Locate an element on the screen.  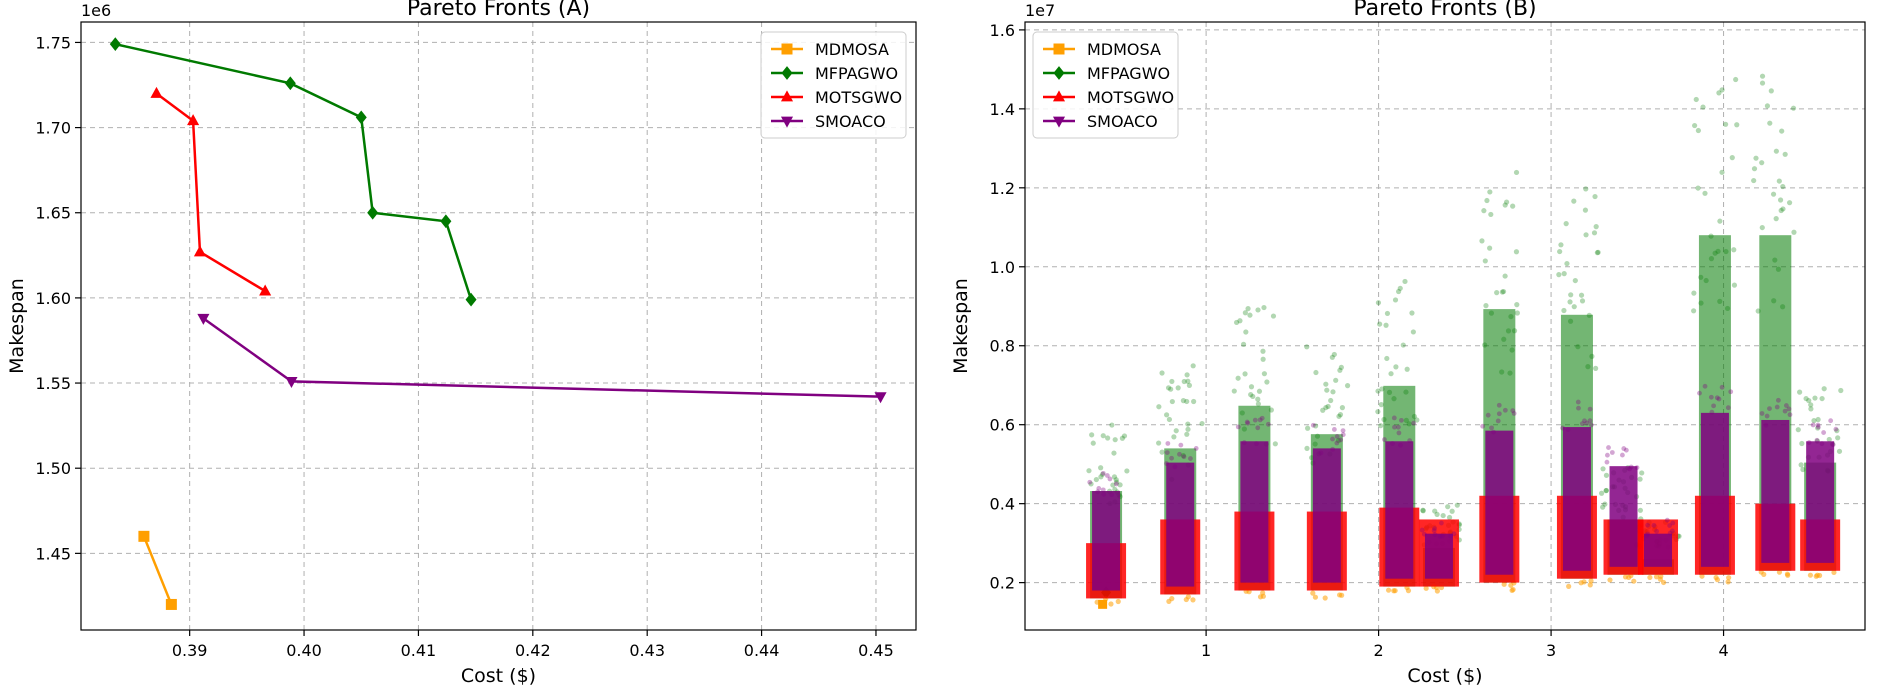
legend-marker is located at coordinates (787, 73).